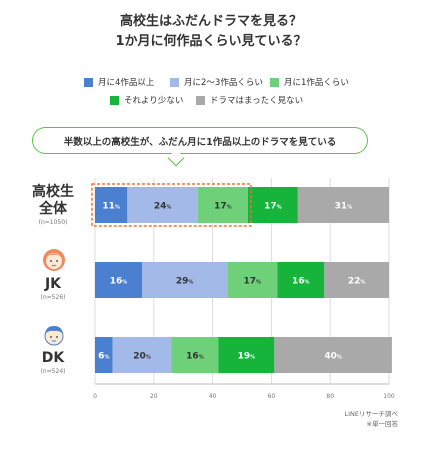  What do you see at coordinates (211, 41) in the screenshot?
I see `chart-title-line2: 1か月に何作品くらい見ている？` at bounding box center [211, 41].